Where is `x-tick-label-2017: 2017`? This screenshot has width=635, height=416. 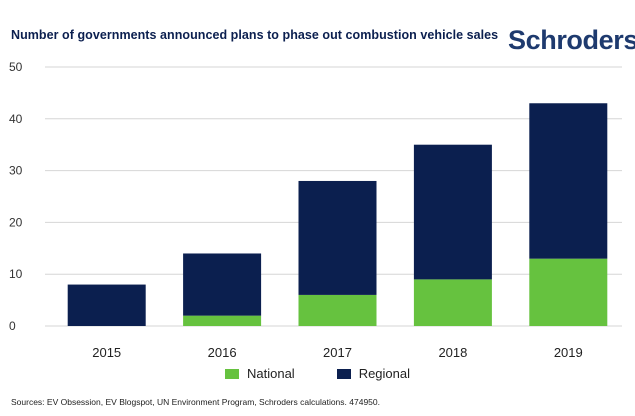
x-tick-label-2017: 2017 is located at coordinates (337, 352).